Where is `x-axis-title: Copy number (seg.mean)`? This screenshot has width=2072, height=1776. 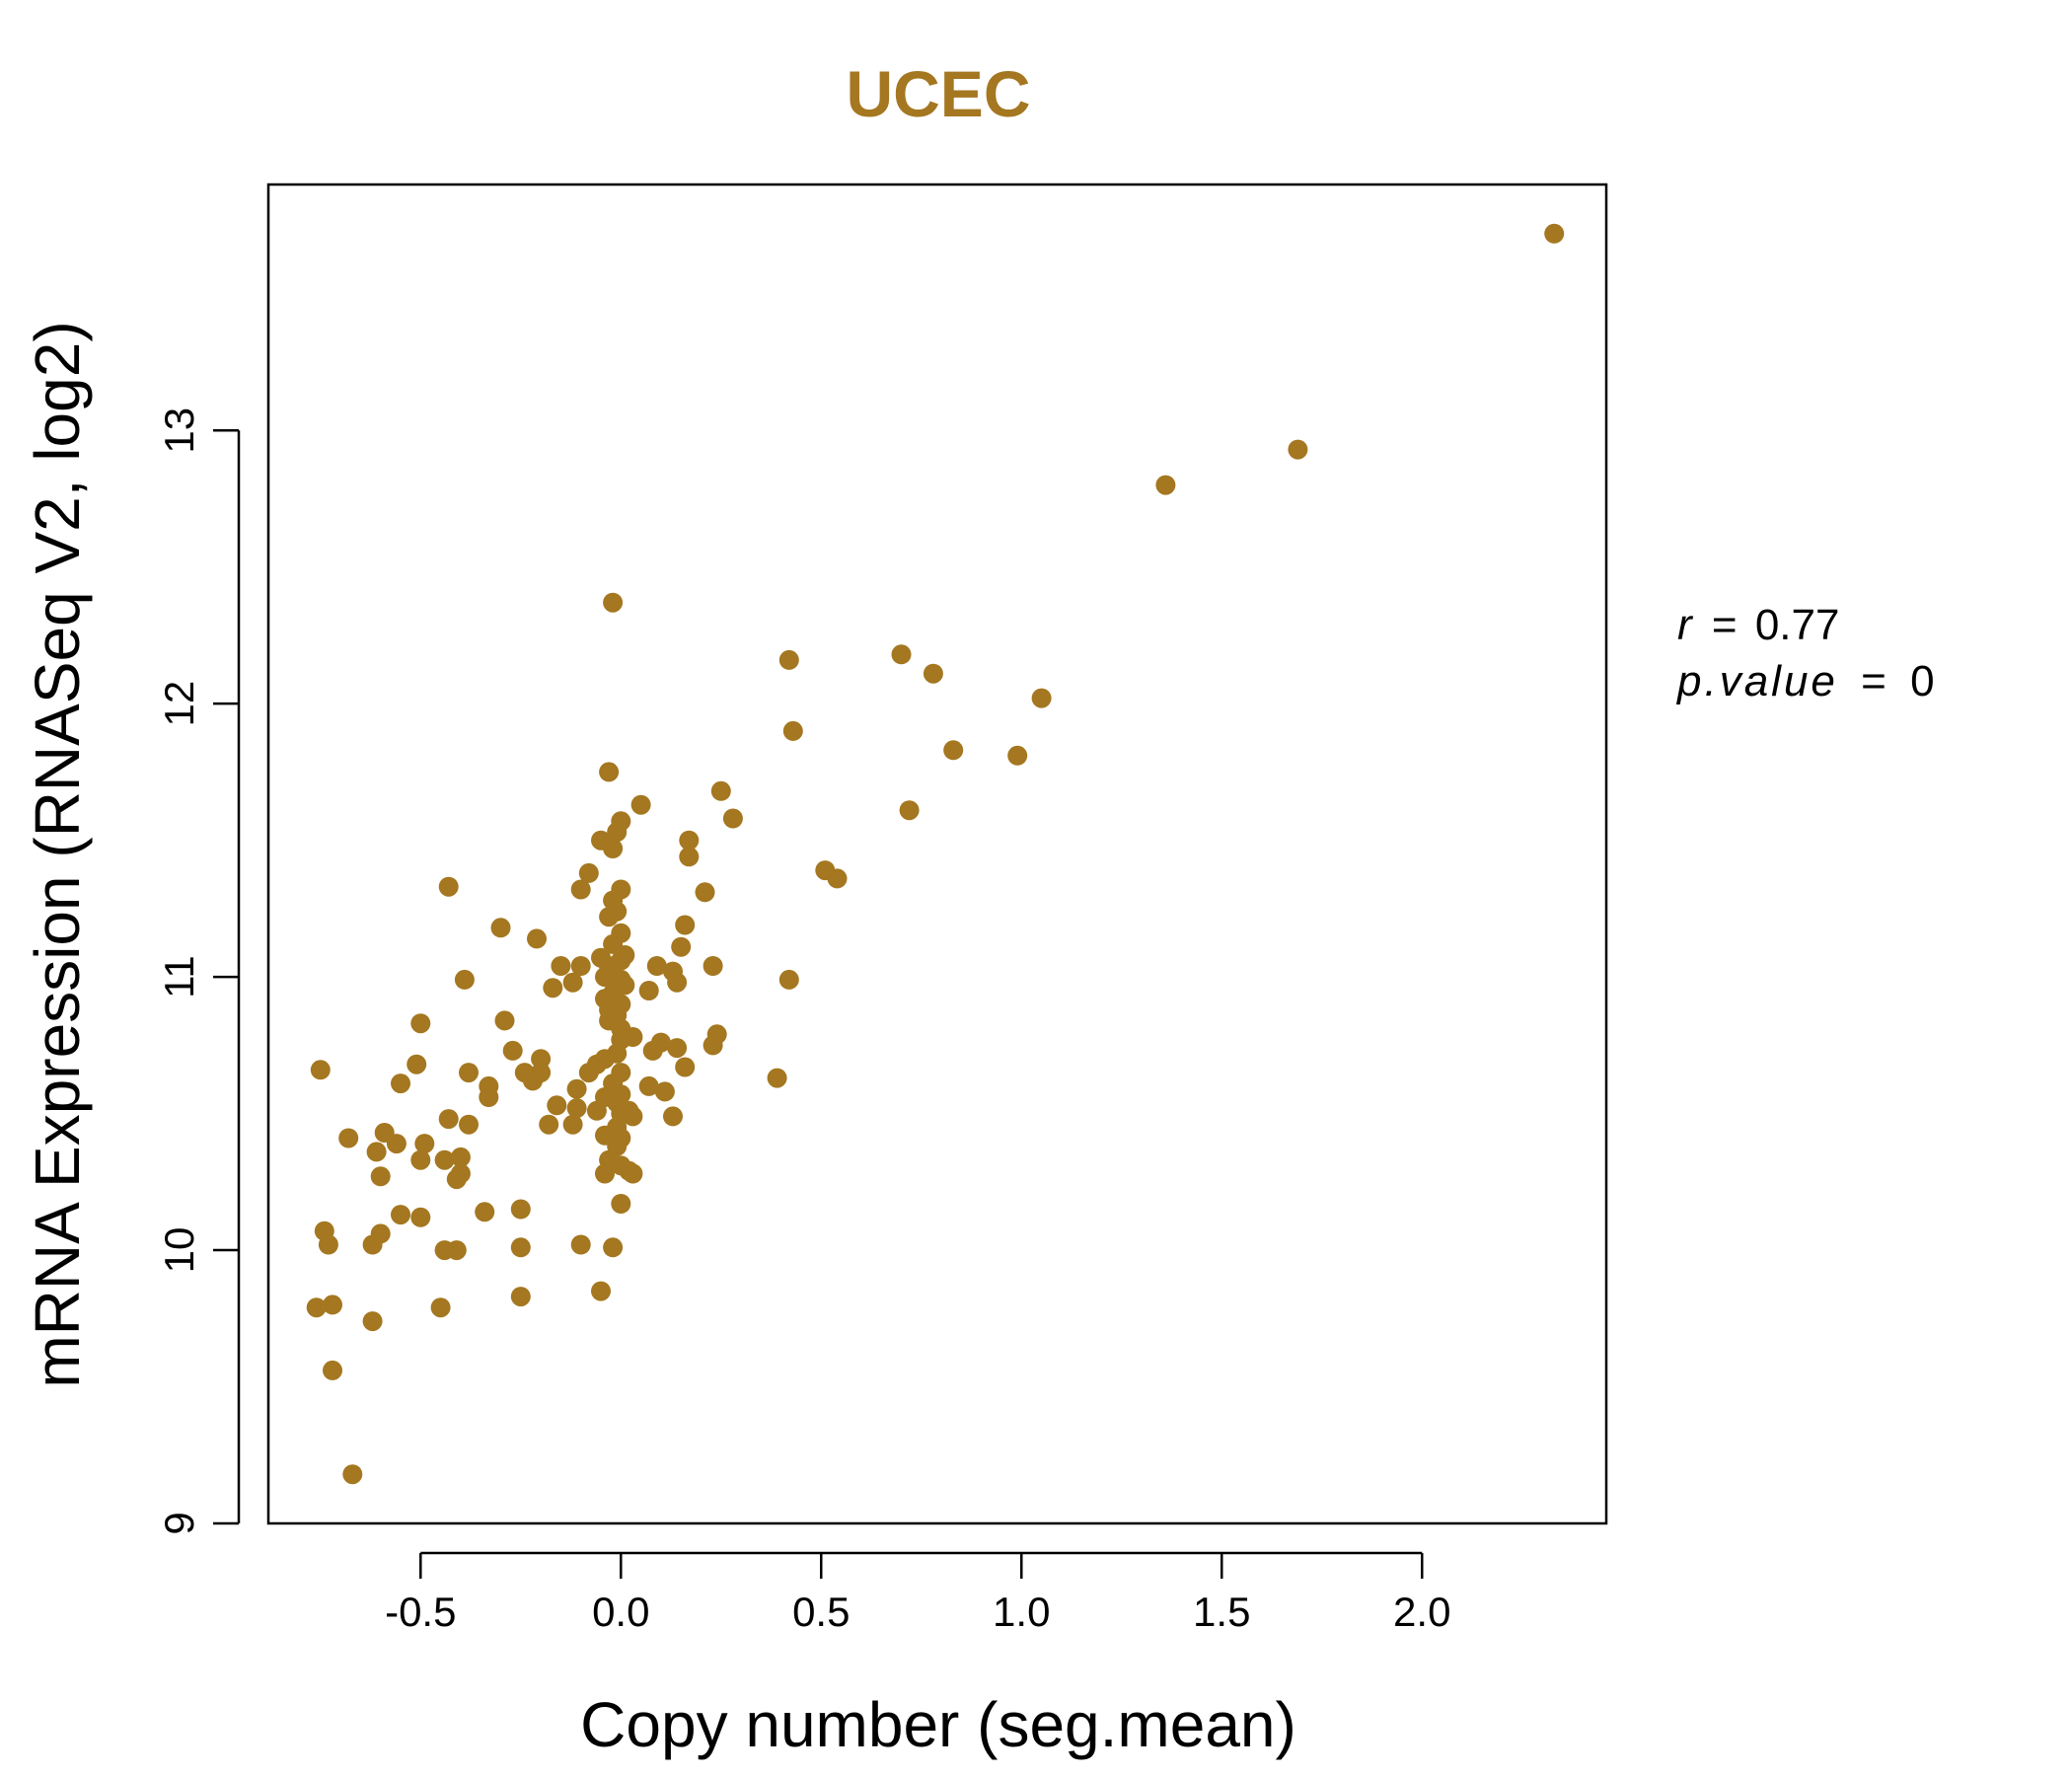
x-axis-title: Copy number (seg.mean) is located at coordinates (938, 1725).